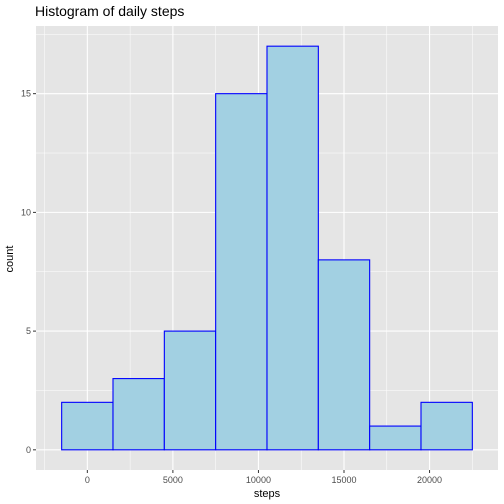 Image resolution: width=504 pixels, height=504 pixels. What do you see at coordinates (173, 480) in the screenshot?
I see `x-tick-label: 5000` at bounding box center [173, 480].